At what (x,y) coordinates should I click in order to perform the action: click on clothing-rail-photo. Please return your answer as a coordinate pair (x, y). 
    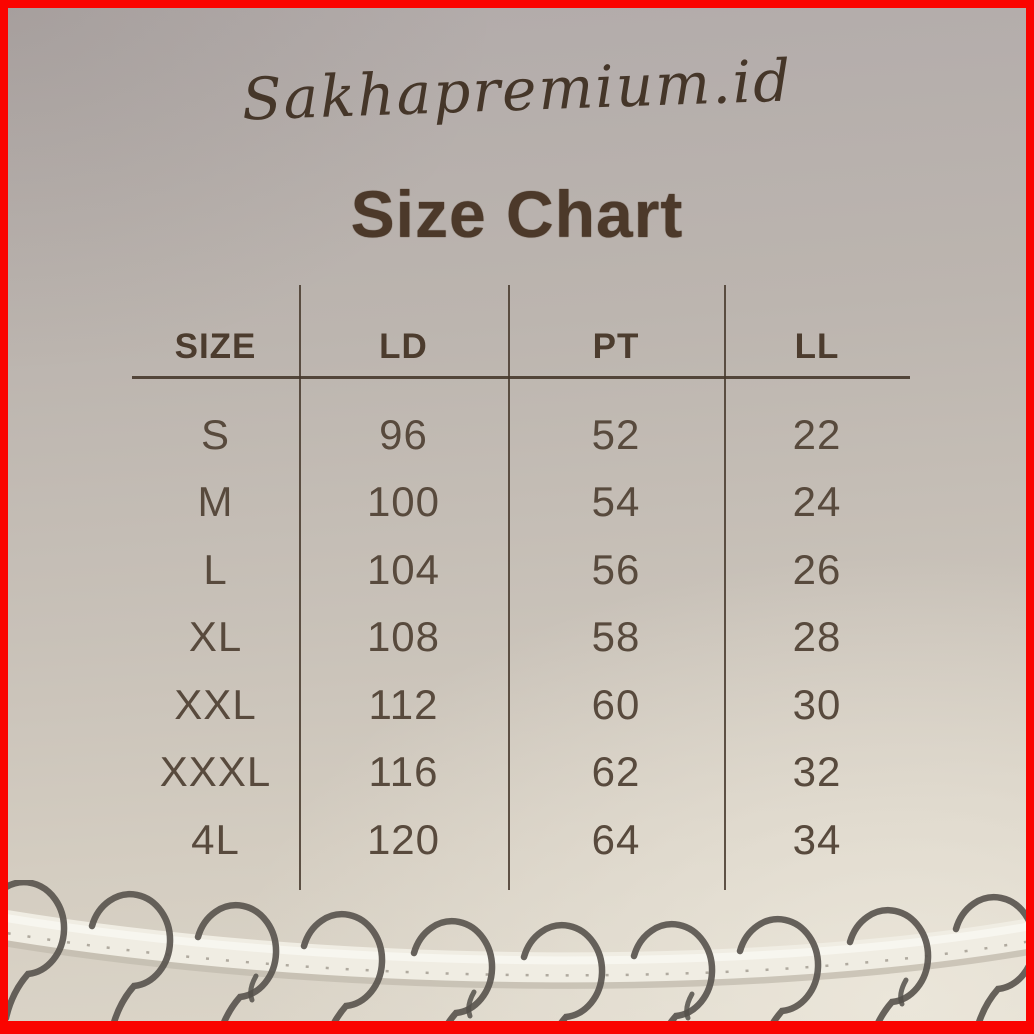
    Looking at the image, I should click on (517, 950).